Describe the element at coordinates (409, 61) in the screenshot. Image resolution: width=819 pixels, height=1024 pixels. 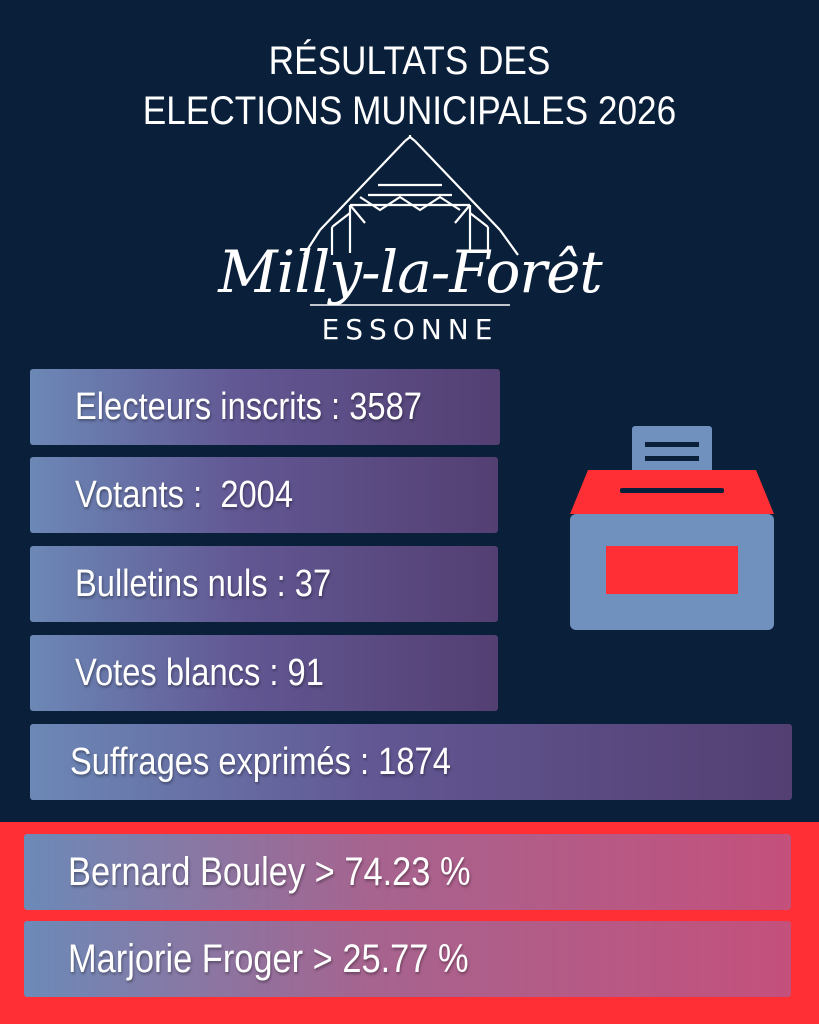
I see `page-title-line1: RÉSULTATS DES` at that location.